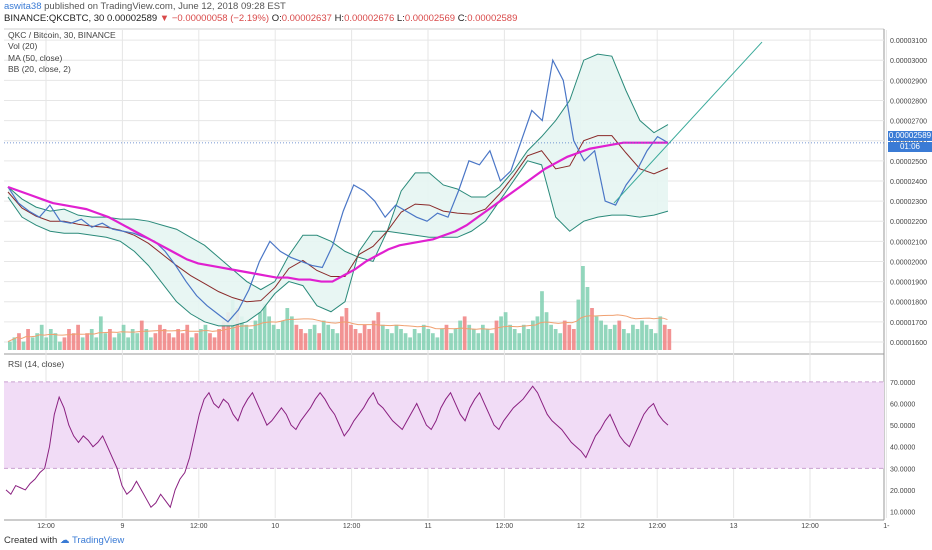 Image resolution: width=932 pixels, height=550 pixels. Describe the element at coordinates (64, 540) in the screenshot. I see `tradingview-logo-icon: ☁` at that location.